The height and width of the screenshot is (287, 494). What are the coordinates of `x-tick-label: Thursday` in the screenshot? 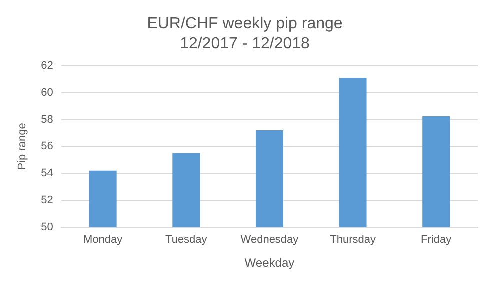 It's located at (353, 240).